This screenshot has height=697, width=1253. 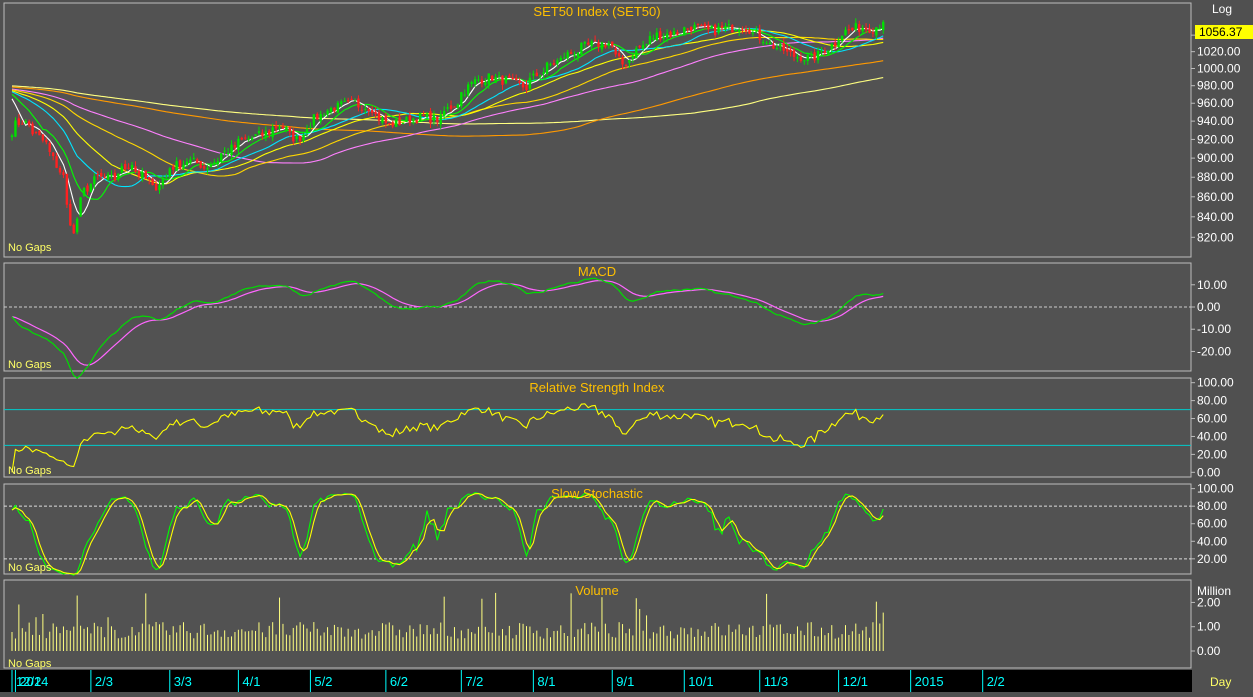 What do you see at coordinates (447, 534) in the screenshot?
I see `stochastic-d-line` at bounding box center [447, 534].